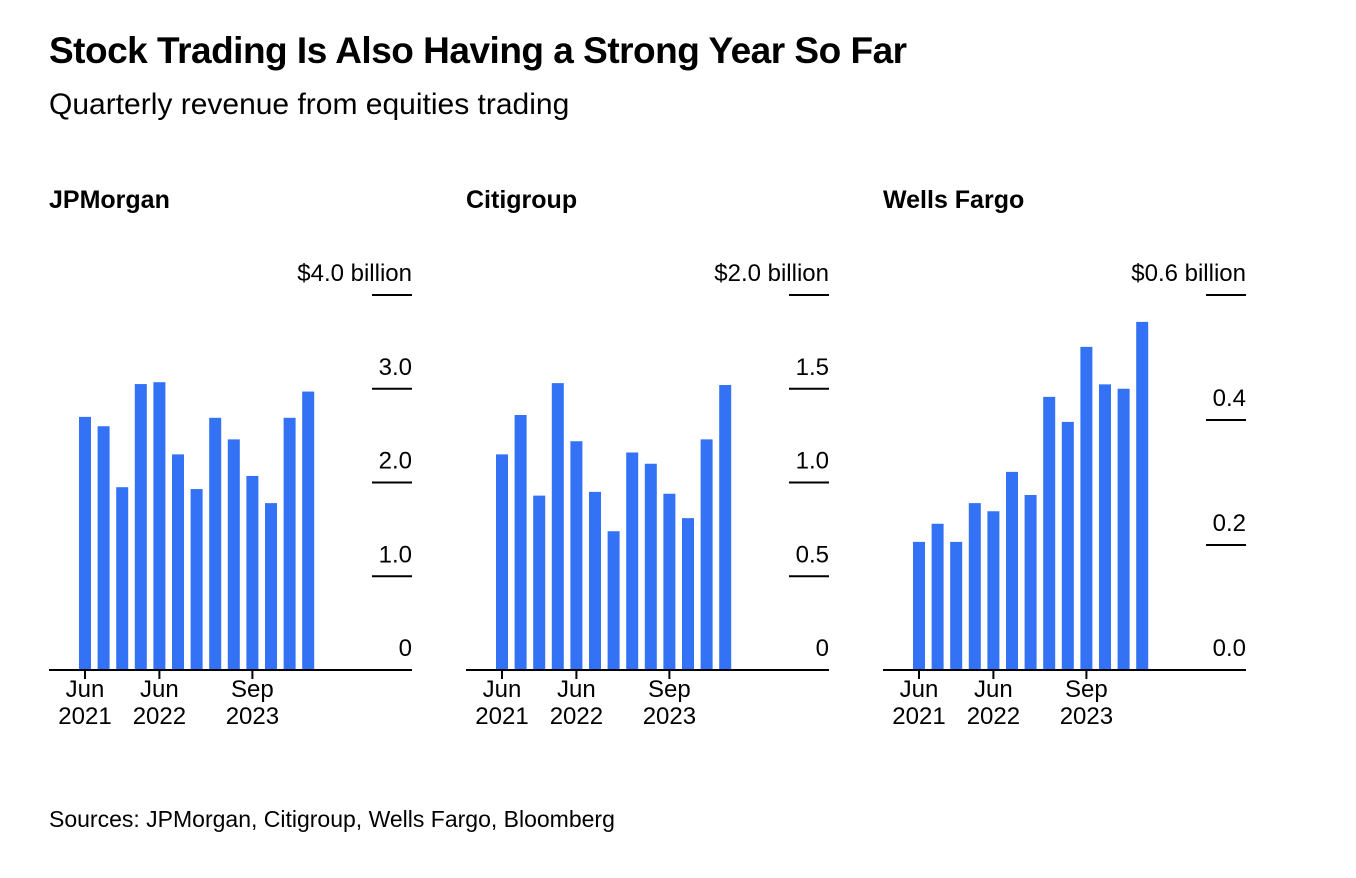  What do you see at coordinates (812, 554) in the screenshot?
I see `y-tick-label: 0.5` at bounding box center [812, 554].